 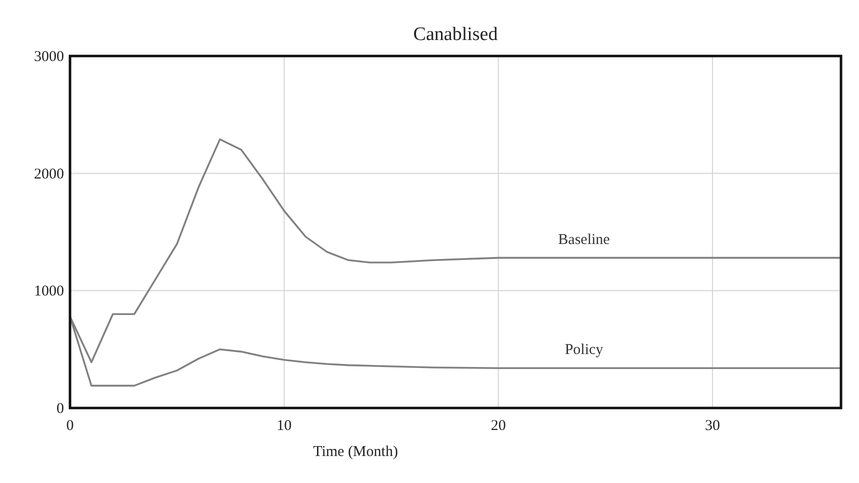 I want to click on x-axis-title: Time (Month), so click(x=355, y=452).